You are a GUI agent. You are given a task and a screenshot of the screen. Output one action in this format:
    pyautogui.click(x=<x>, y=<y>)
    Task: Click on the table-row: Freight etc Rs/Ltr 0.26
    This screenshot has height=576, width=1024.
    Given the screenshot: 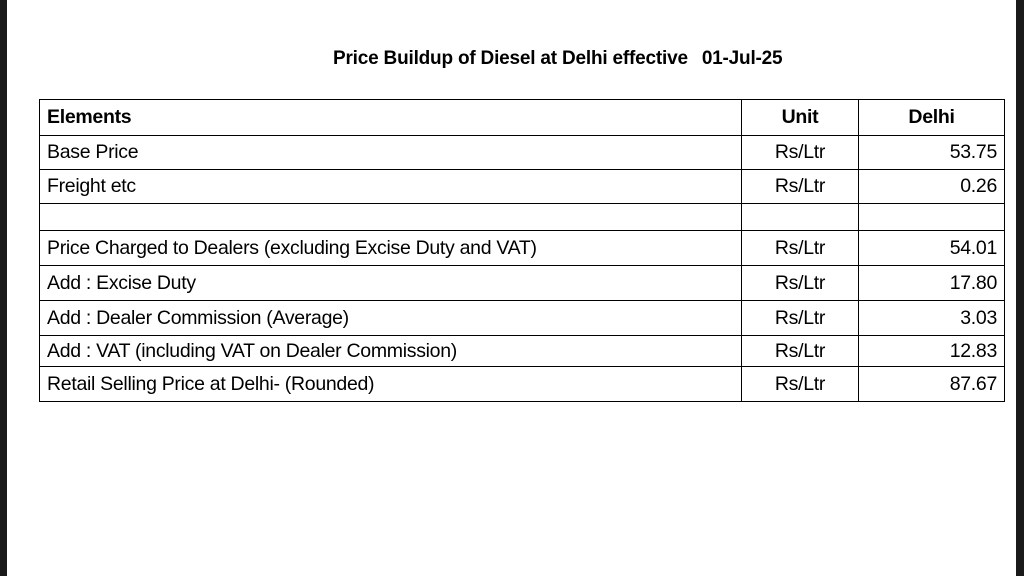 What is the action you would take?
    pyautogui.click(x=522, y=186)
    